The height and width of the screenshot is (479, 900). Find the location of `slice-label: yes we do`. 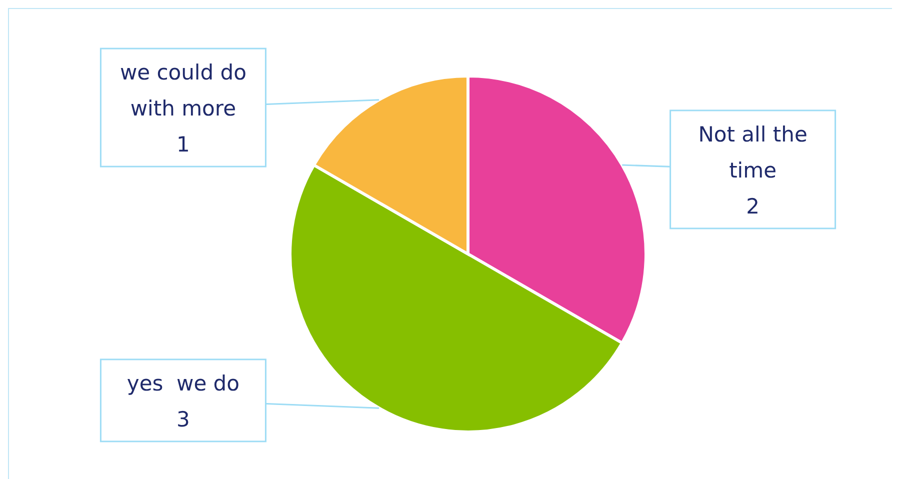

slice-label: yes we do is located at coordinates (183, 383).